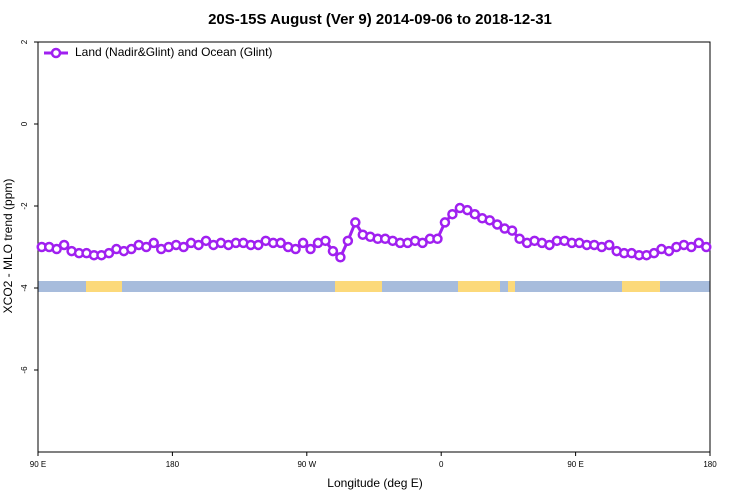 This screenshot has height=500, width=750. I want to click on y-tick-label: 2, so click(24, 41).